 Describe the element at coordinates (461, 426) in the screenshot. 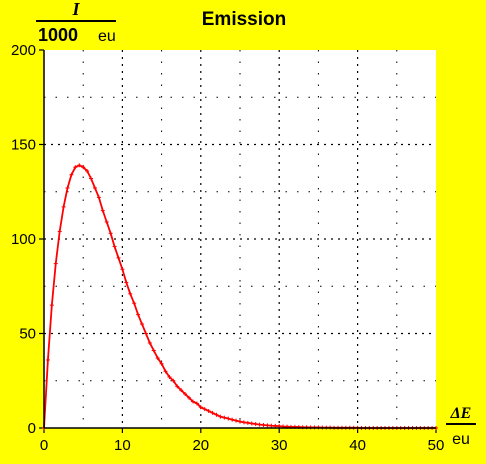

I see `x-axis-label: ΔE eu` at that location.